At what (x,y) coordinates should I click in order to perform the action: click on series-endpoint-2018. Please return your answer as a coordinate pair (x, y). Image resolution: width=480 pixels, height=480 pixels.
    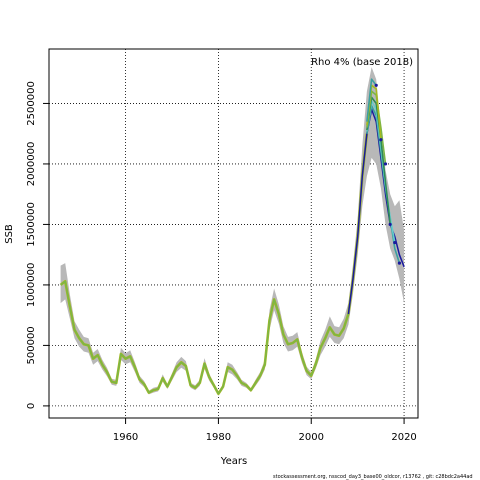
    Looking at the image, I should click on (395, 242).